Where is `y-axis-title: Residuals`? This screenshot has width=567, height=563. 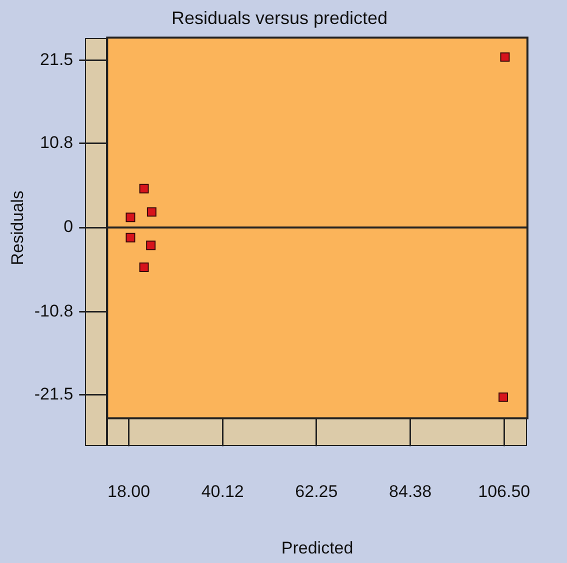
y-axis-title: Residuals is located at coordinates (17, 228).